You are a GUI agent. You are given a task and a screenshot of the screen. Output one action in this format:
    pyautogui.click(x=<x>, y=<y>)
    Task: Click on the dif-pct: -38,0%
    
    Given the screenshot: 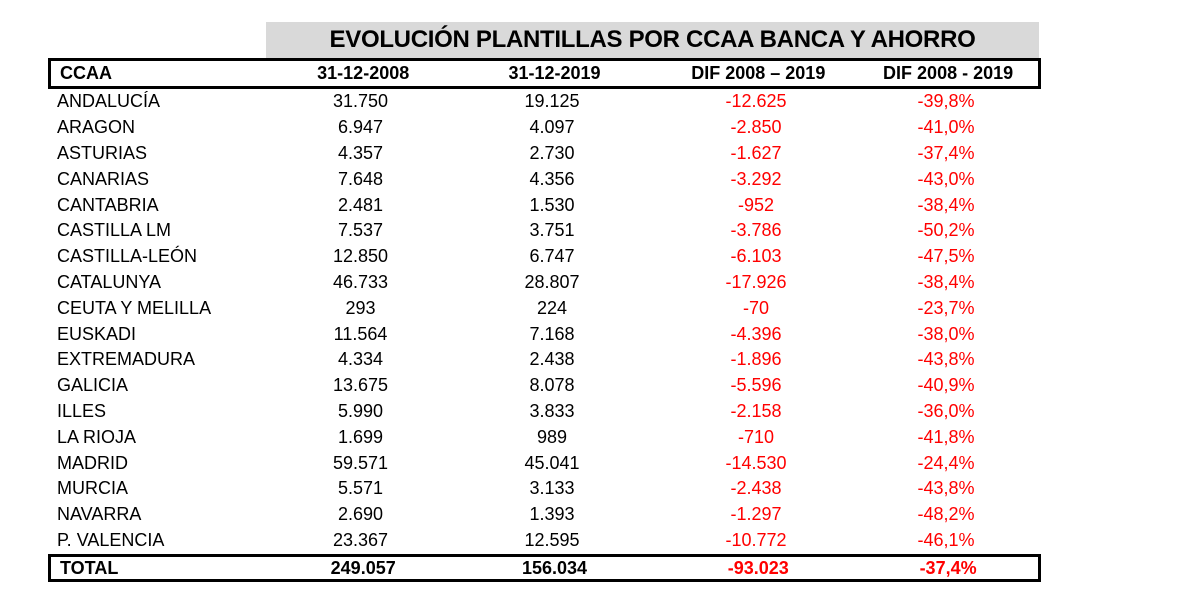 What is the action you would take?
    pyautogui.click(x=946, y=333)
    